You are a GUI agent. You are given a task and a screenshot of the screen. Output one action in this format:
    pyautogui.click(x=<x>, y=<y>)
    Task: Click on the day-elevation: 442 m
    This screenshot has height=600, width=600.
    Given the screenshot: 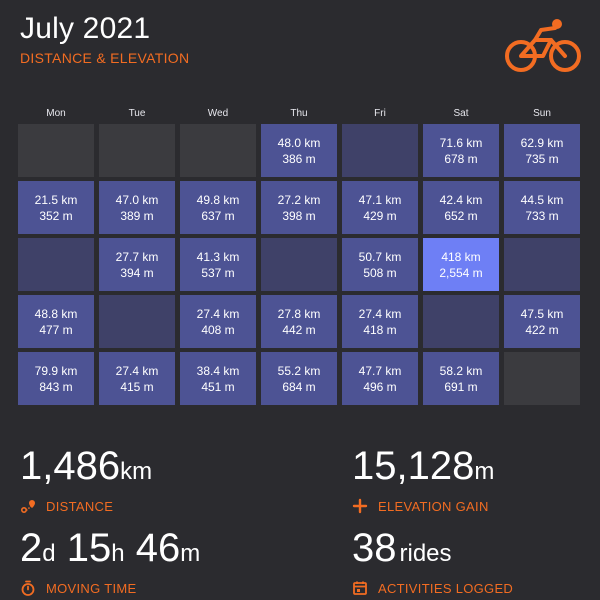 What is the action you would take?
    pyautogui.click(x=299, y=329)
    